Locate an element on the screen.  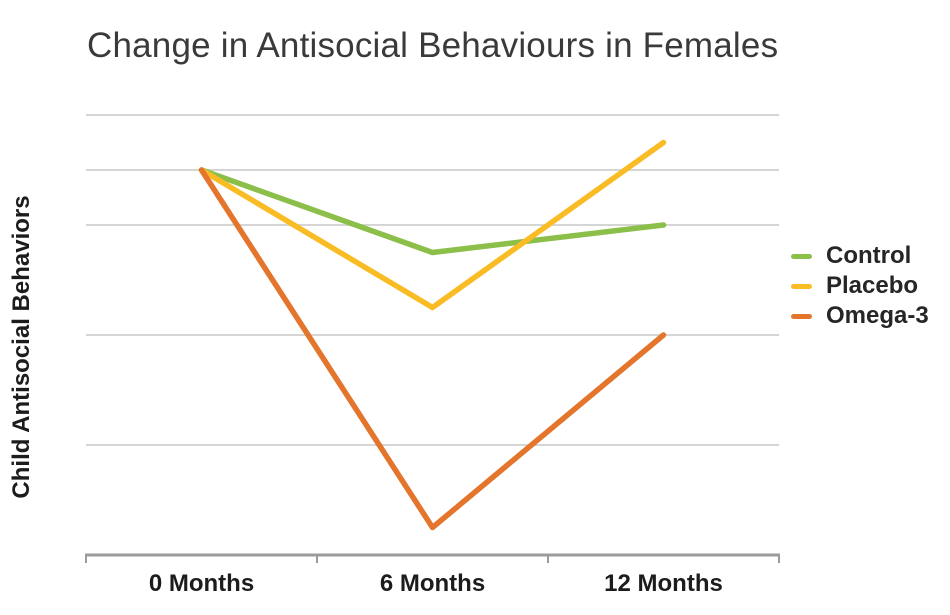
legend-label-control: Control is located at coordinates (869, 255).